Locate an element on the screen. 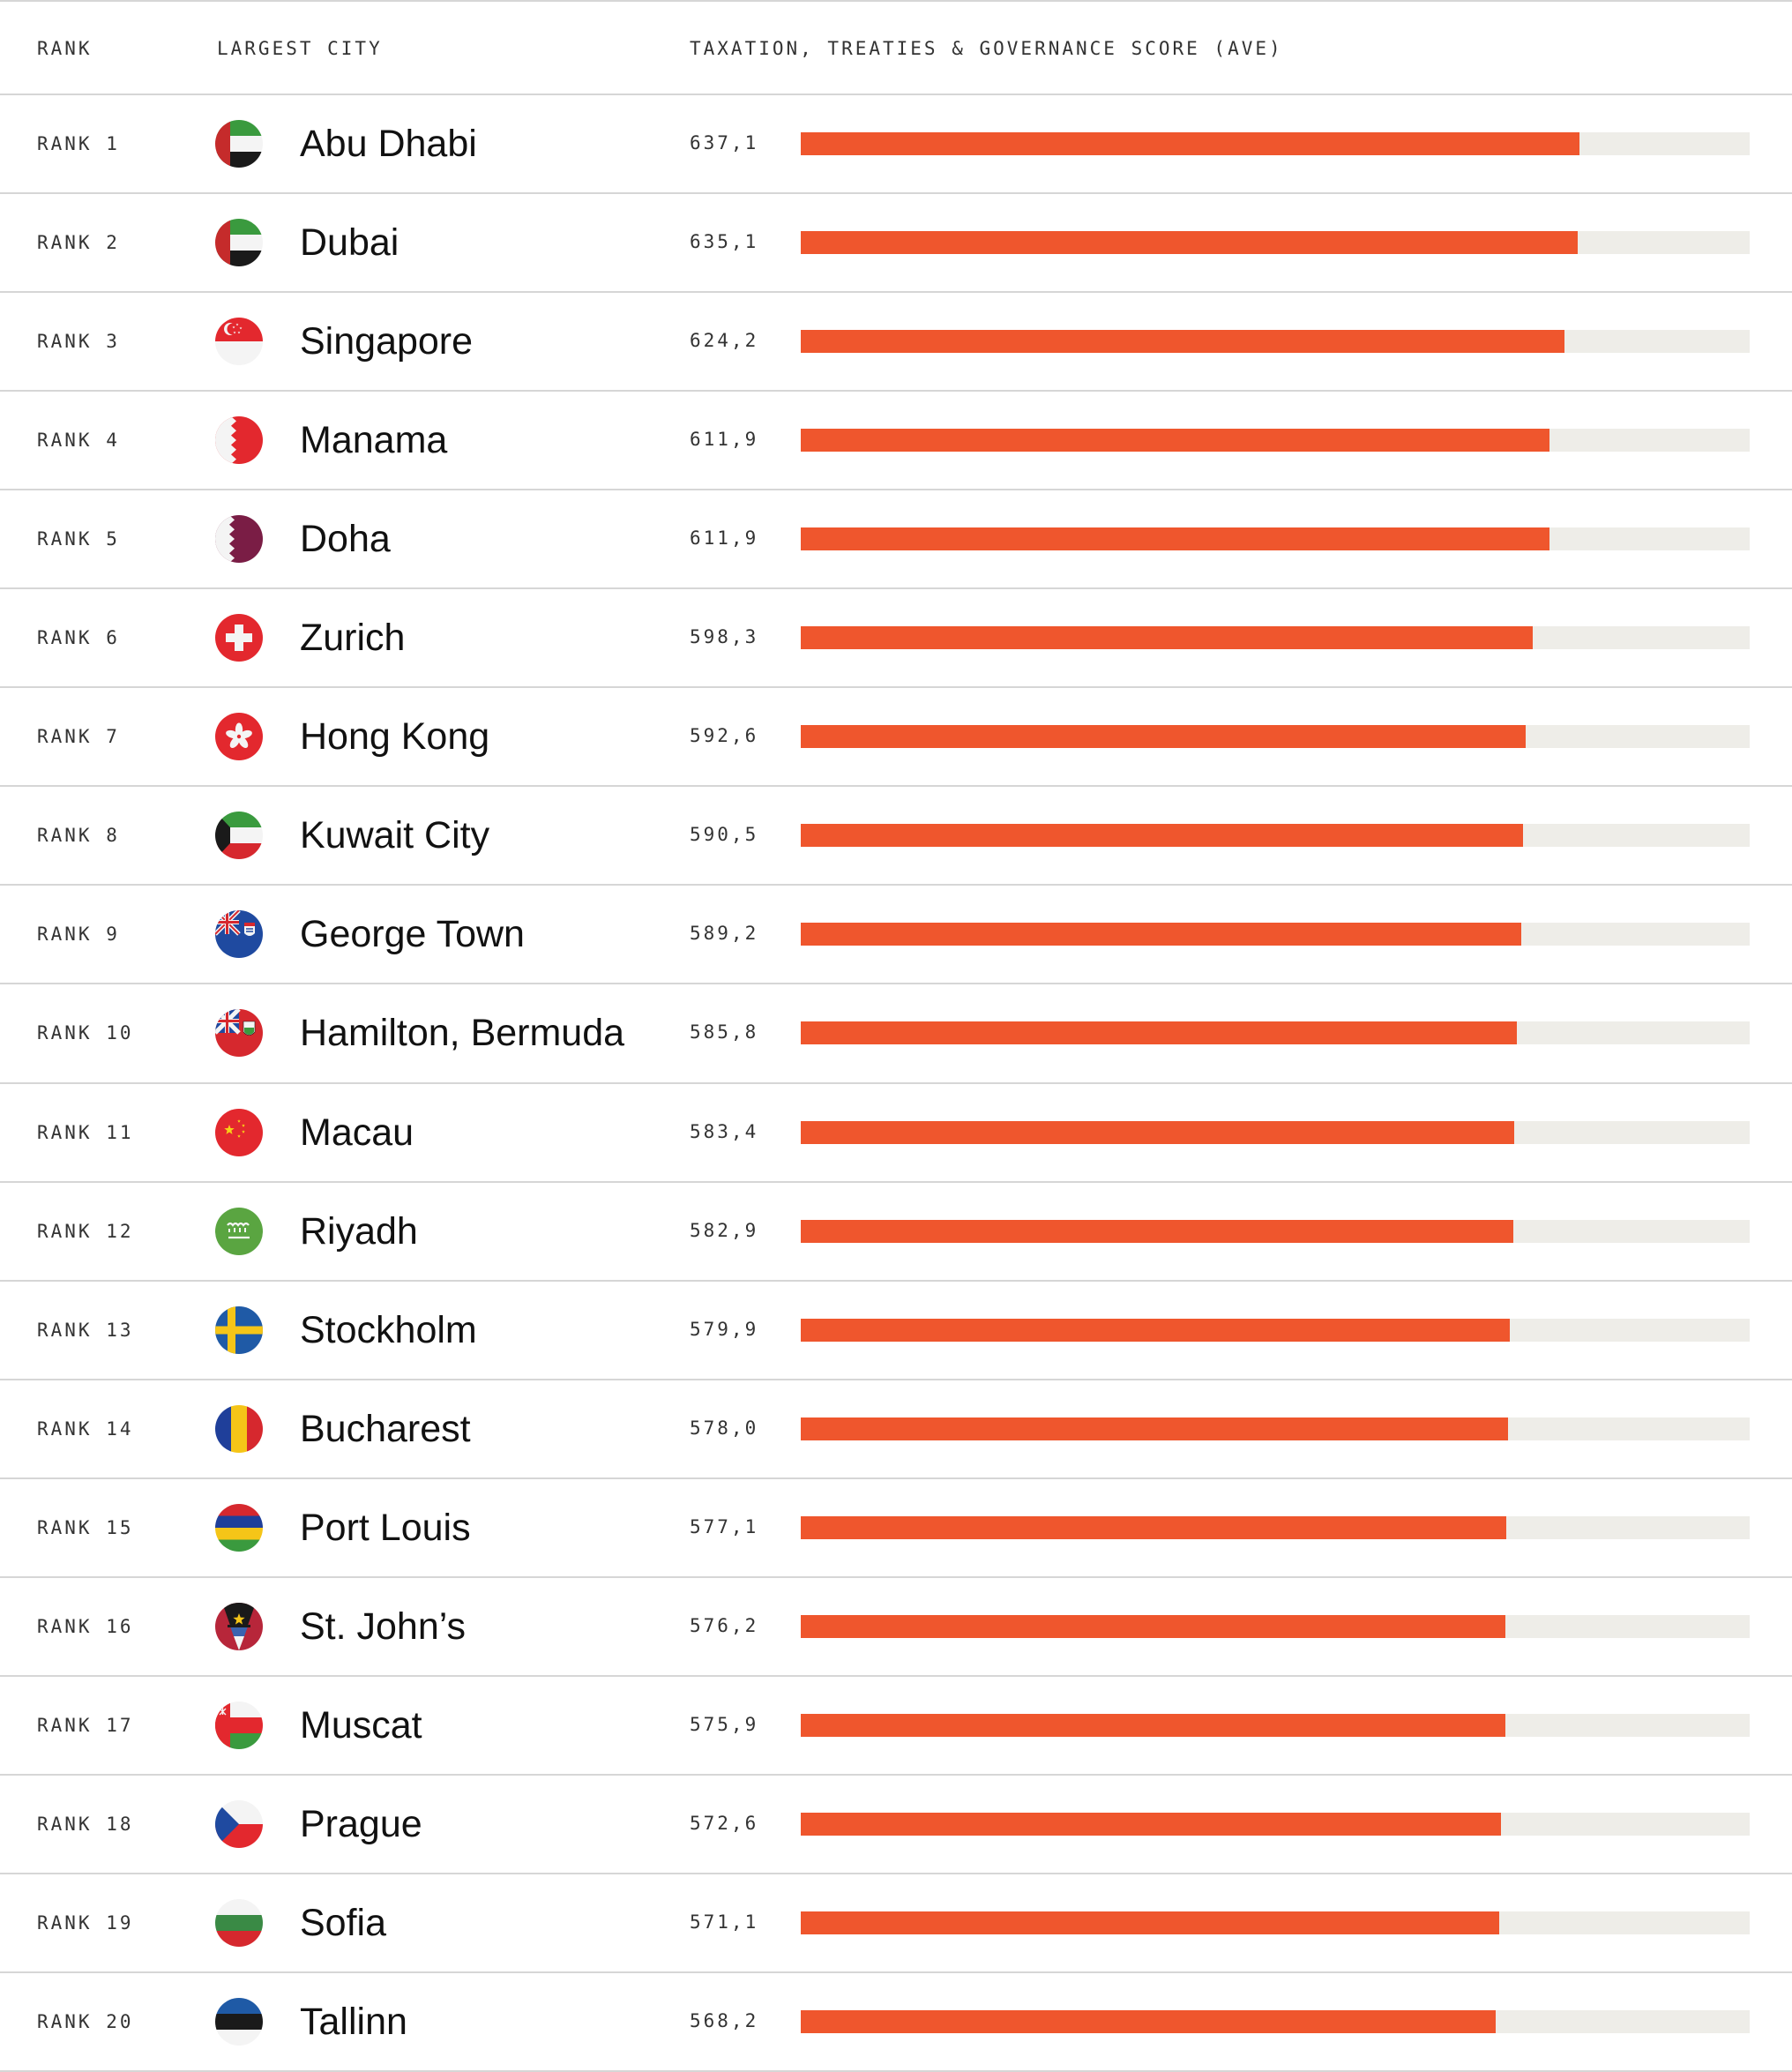  score-value: 578,0 is located at coordinates (724, 1428).